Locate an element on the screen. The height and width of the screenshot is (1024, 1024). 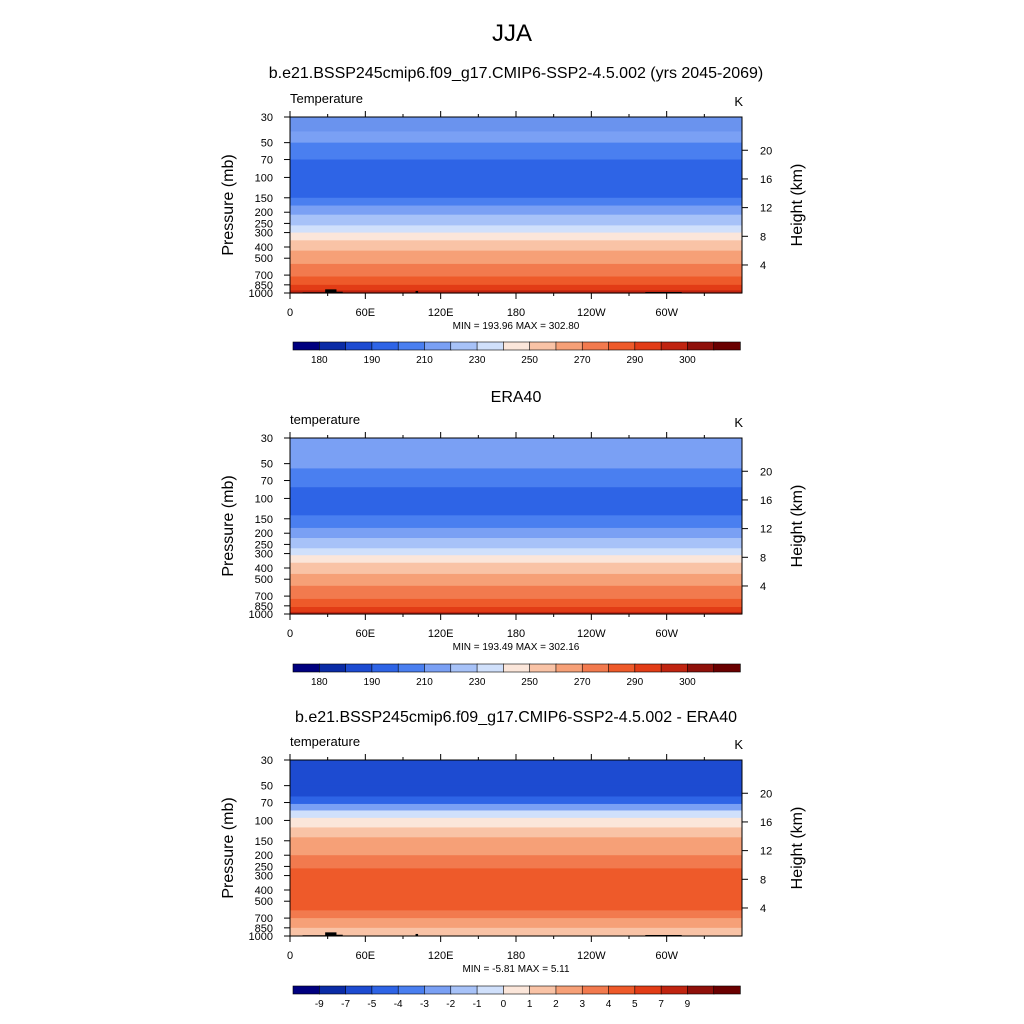
y-tick-label: 400 is located at coordinates (264, 248).